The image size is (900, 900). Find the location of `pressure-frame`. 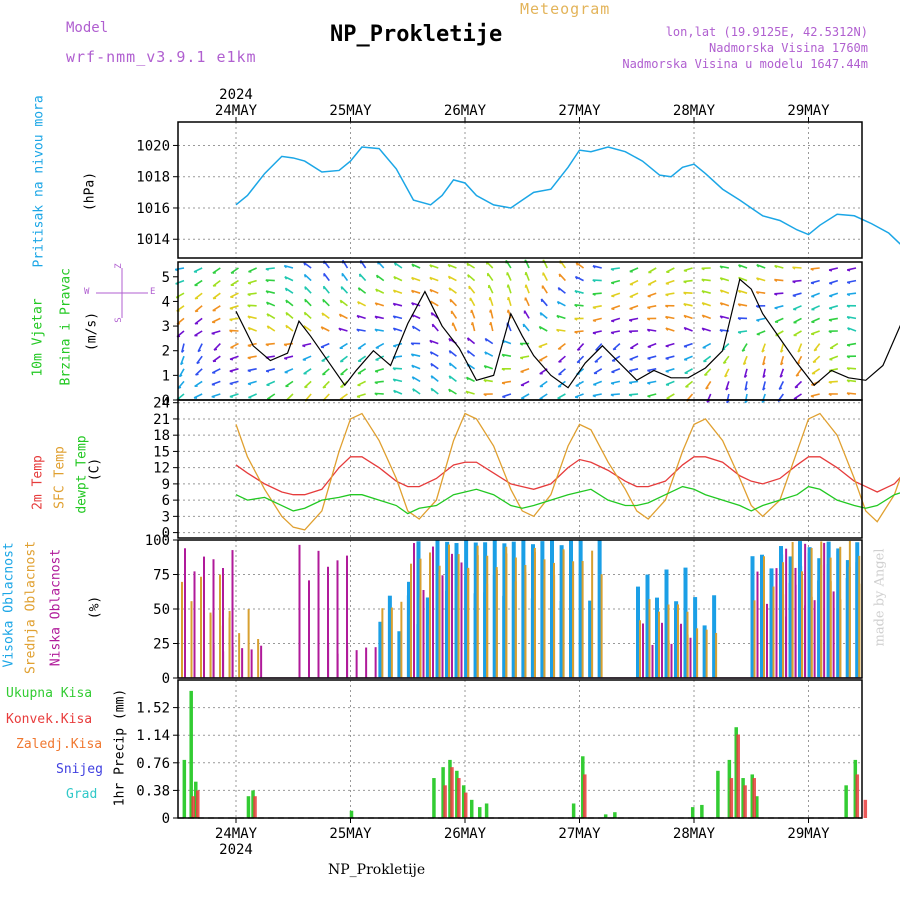

pressure-frame is located at coordinates (520, 190).